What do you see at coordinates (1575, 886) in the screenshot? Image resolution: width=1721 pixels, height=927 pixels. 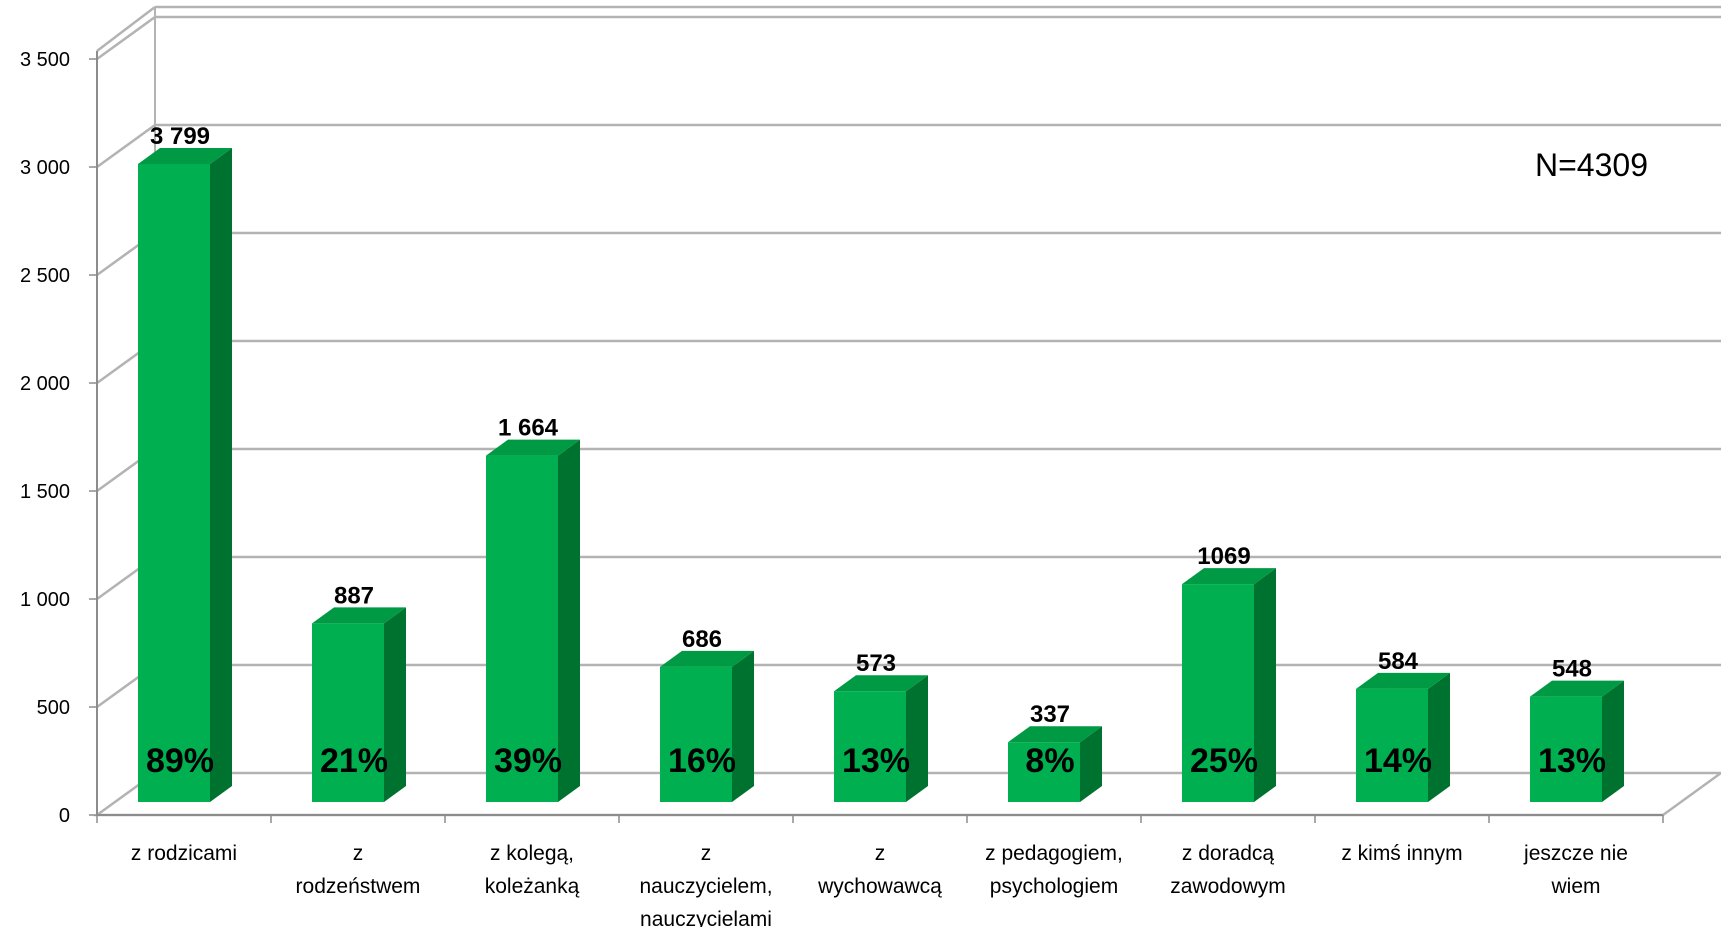 I see `category-label-line: wiem` at bounding box center [1575, 886].